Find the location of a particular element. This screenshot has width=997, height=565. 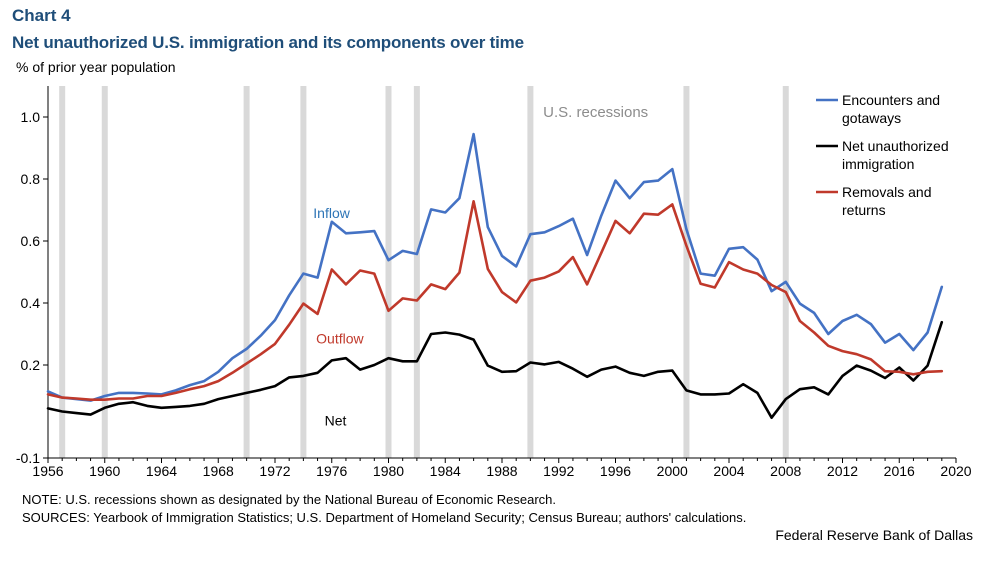

legend-label-1-1: immigration is located at coordinates (878, 164).